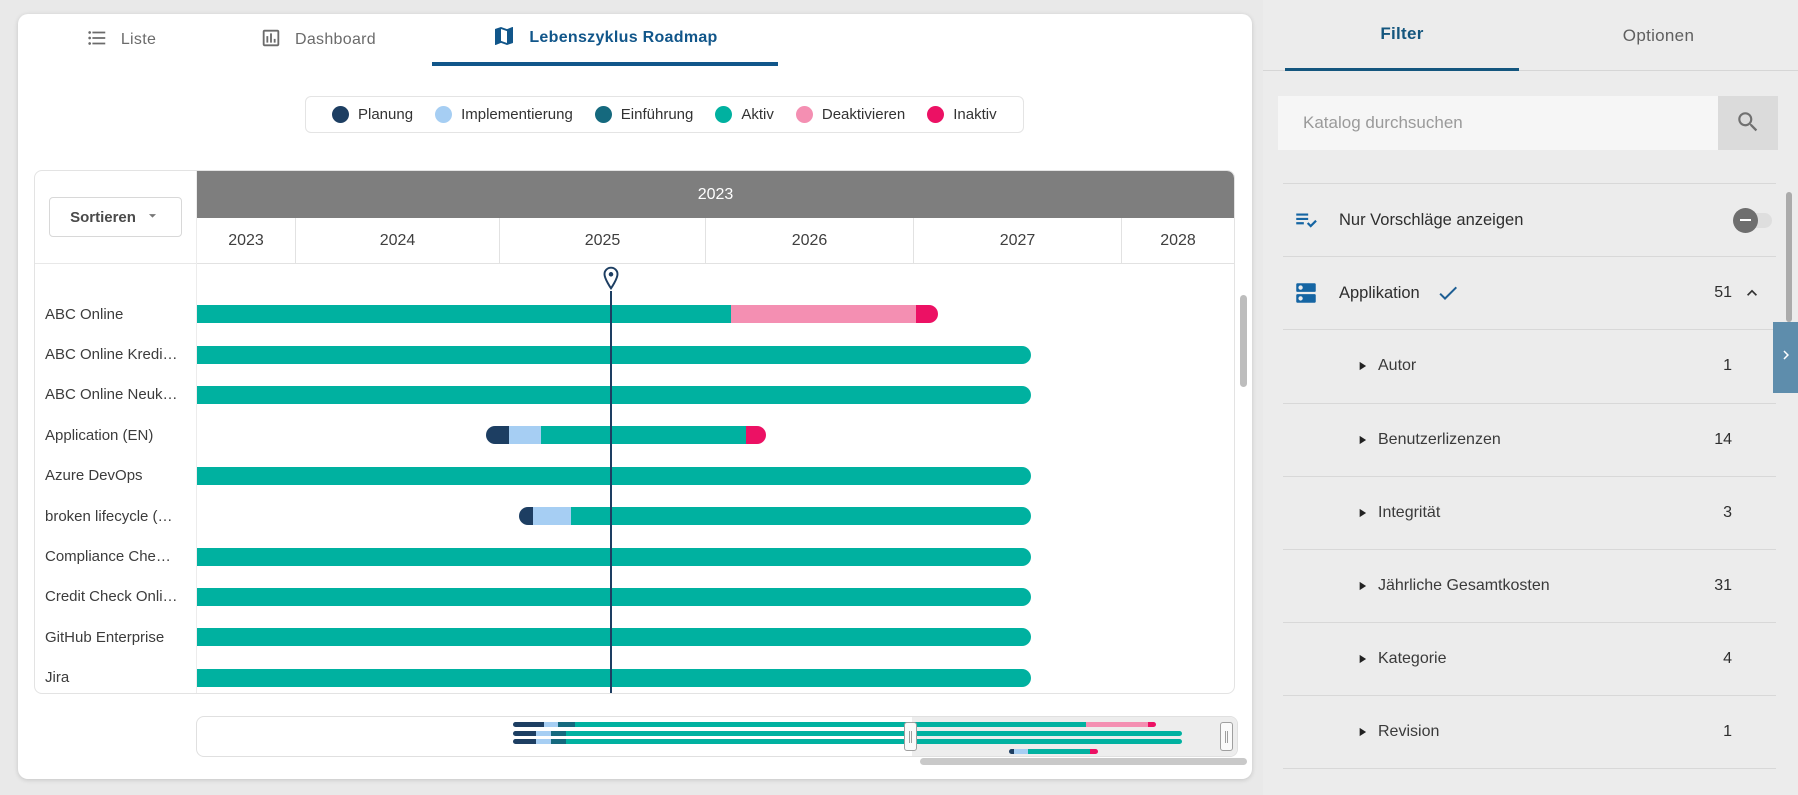  What do you see at coordinates (602, 240) in the screenshot?
I see `year-cell-2025: 2025` at bounding box center [602, 240].